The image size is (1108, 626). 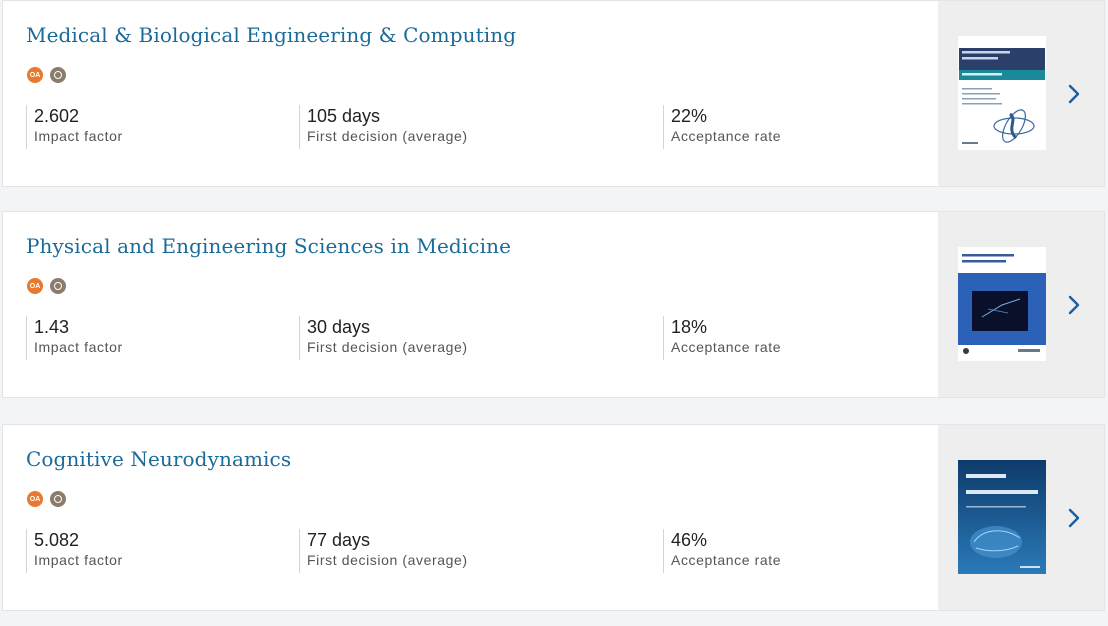 I want to click on first-decision-value: 30 days, so click(x=339, y=327).